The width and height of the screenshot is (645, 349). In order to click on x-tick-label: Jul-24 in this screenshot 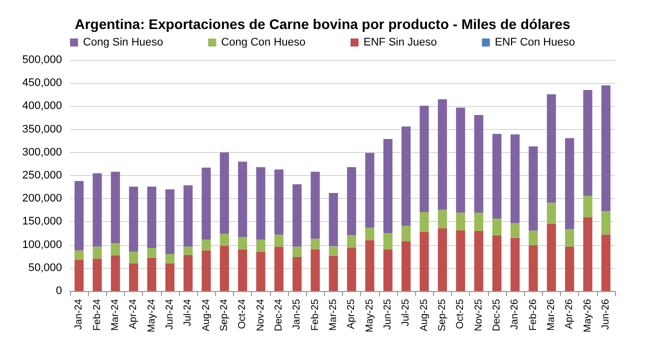, I will do `click(188, 312)`.